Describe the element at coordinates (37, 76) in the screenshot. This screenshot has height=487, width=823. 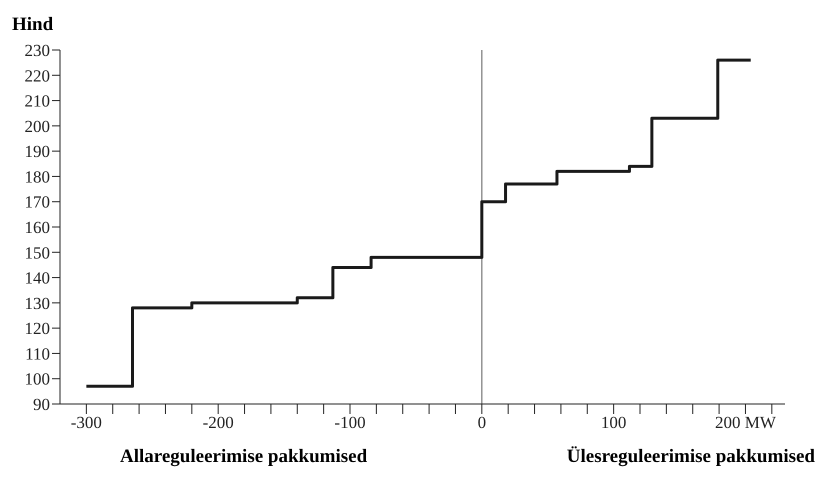
I see `y-tick-label: 220` at that location.